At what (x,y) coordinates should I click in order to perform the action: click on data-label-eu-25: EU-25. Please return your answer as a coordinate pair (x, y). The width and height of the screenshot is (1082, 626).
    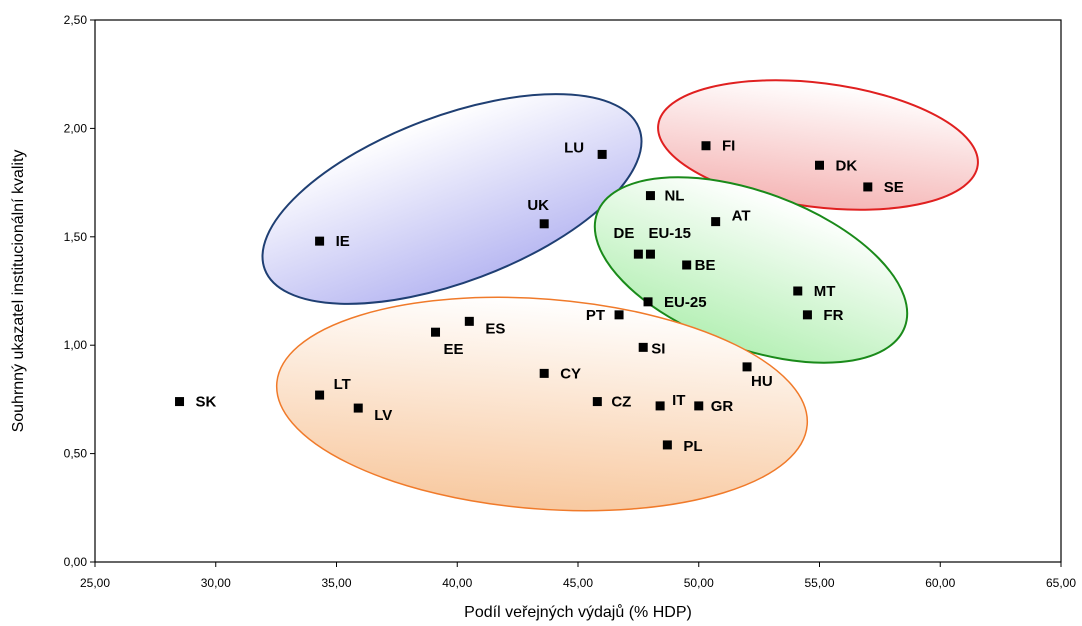
    Looking at the image, I should click on (685, 302).